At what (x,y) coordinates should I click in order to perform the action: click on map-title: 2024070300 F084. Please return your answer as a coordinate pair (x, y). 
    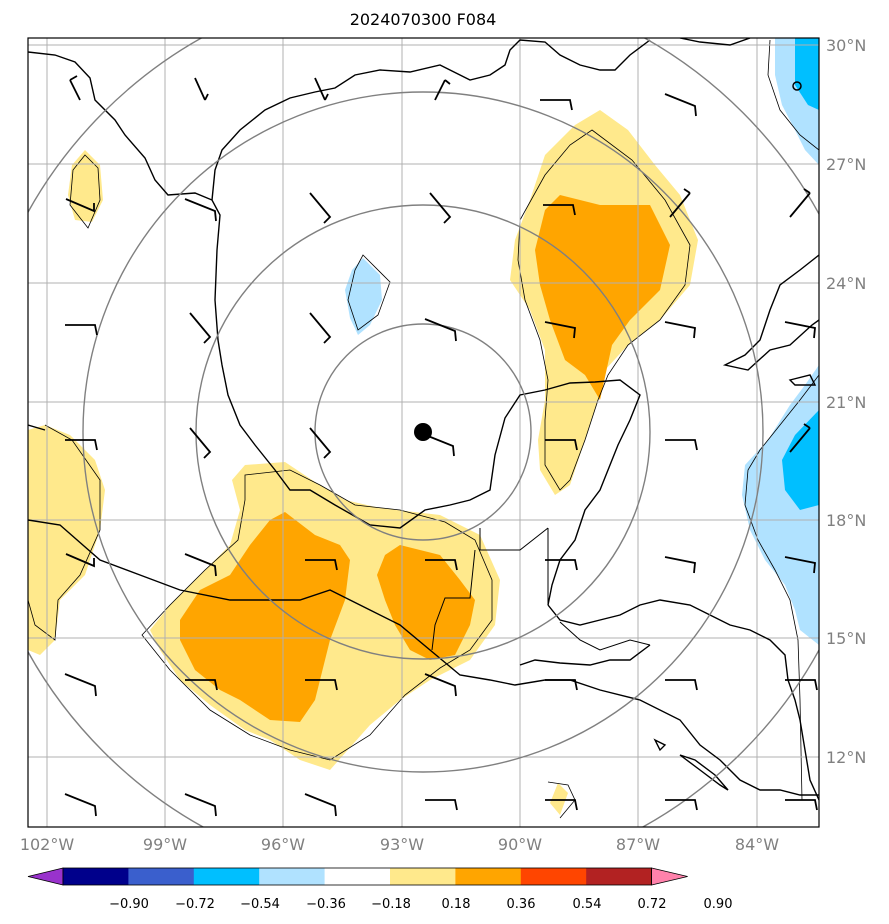
    Looking at the image, I should click on (423, 19).